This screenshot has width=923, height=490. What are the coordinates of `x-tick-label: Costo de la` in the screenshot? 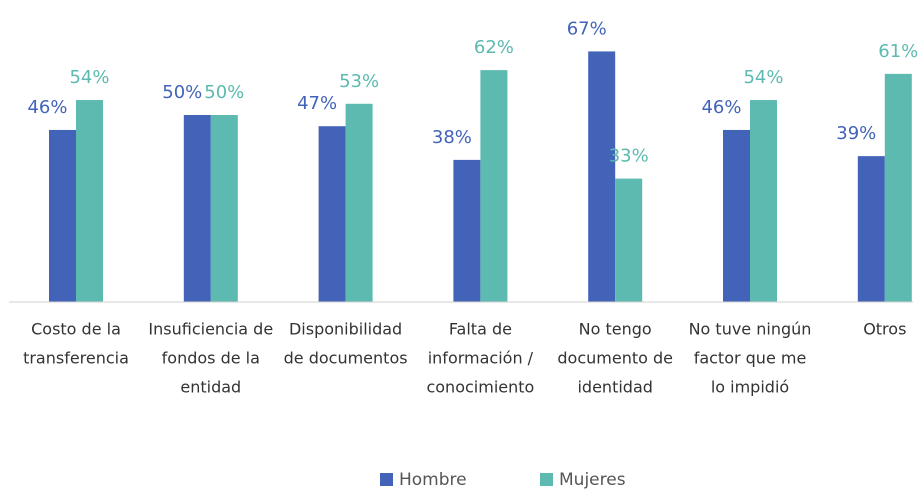 It's located at (76, 329).